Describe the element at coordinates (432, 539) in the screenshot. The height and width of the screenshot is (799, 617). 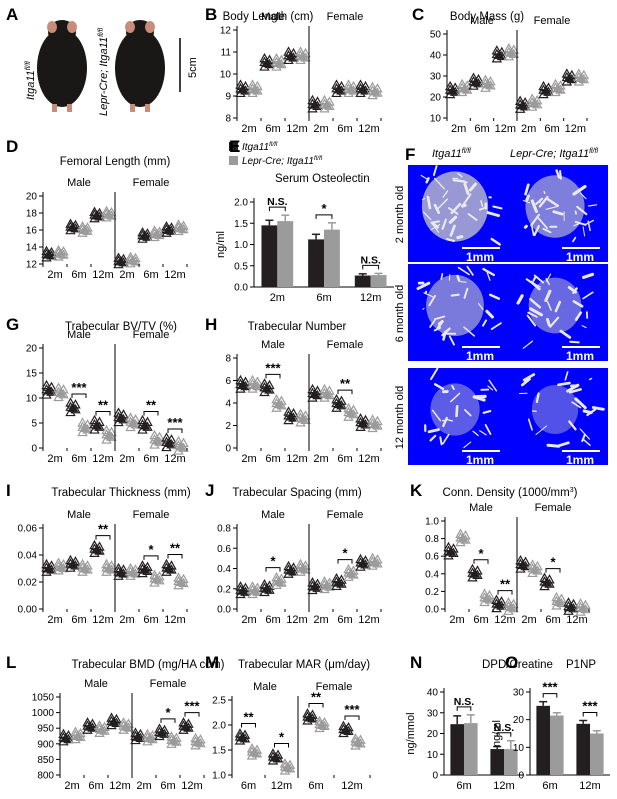
I see `y-tick-label: 0.8` at that location.